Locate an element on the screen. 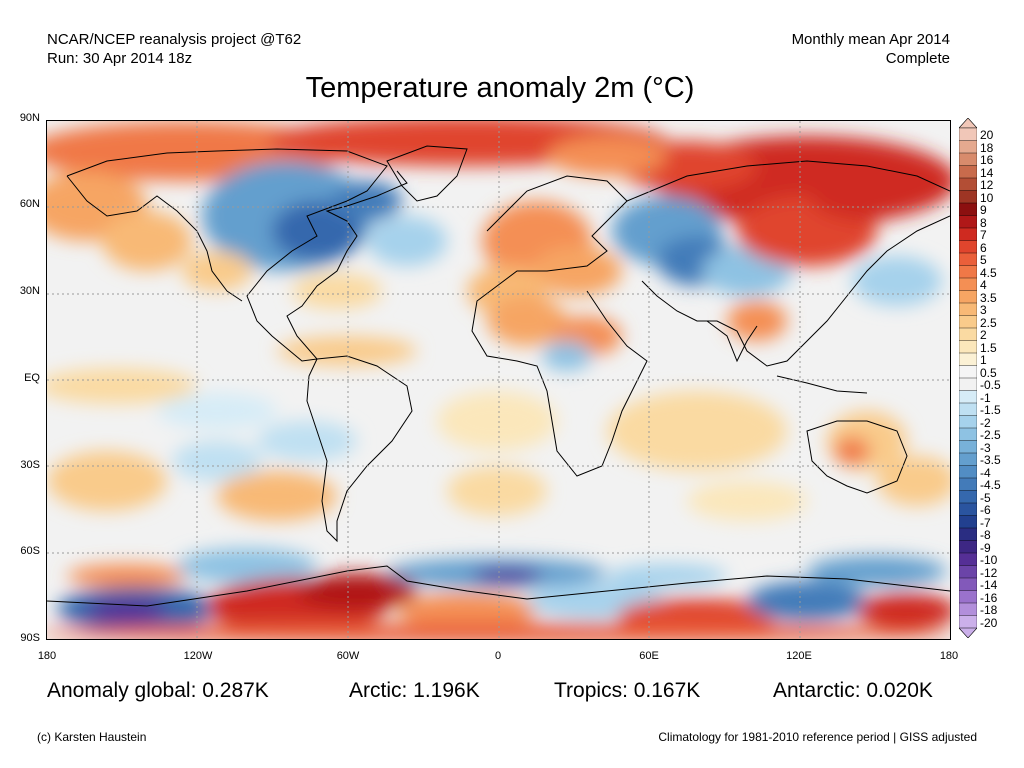 The image size is (1024, 768). status-label: Complete is located at coordinates (917, 58).